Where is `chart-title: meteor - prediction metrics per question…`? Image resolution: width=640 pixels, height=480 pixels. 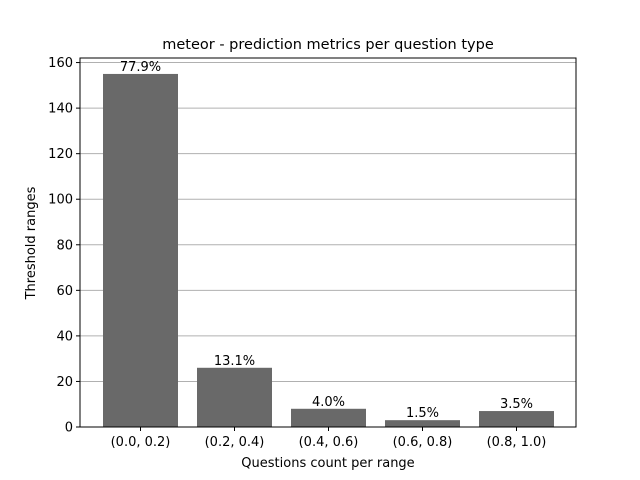 chart-title: meteor - prediction metrics per question… is located at coordinates (328, 45).